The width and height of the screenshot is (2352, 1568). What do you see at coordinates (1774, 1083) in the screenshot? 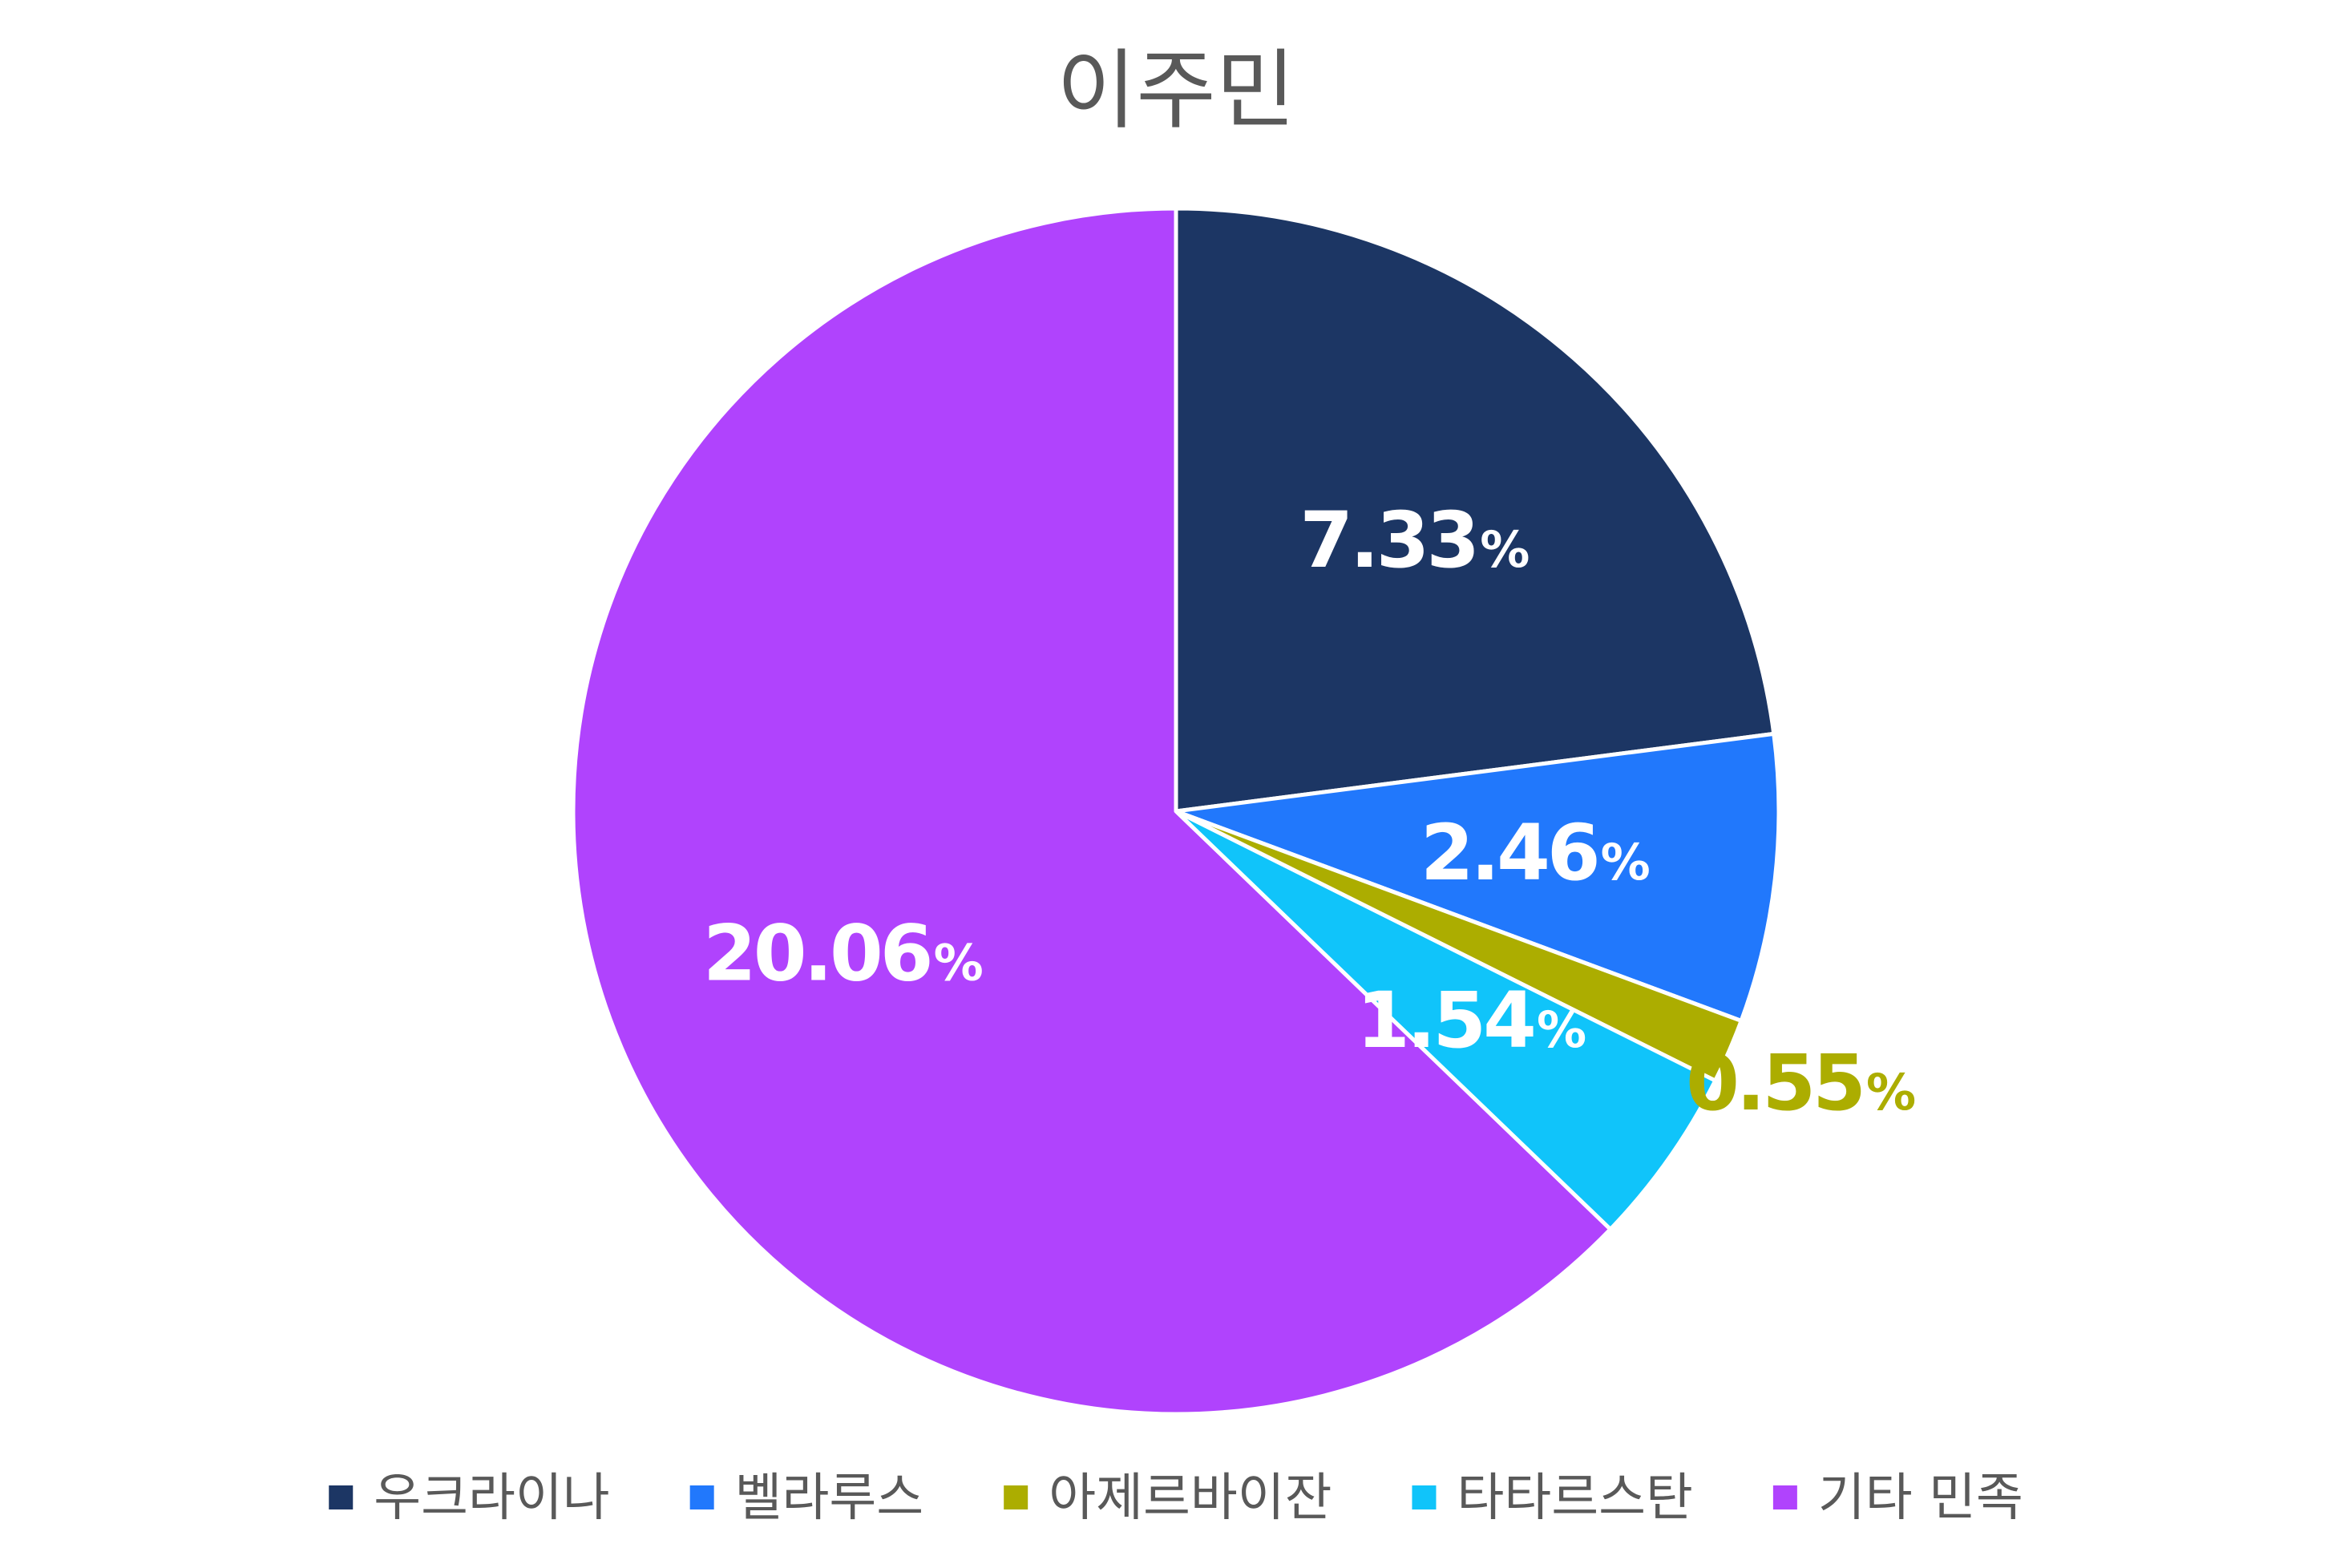
I see `slice-data-value: 0.55` at bounding box center [1774, 1083].